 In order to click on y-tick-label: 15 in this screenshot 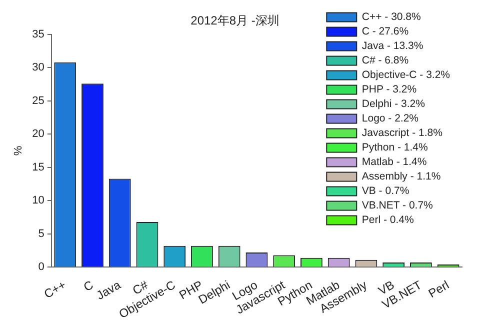, I will do `click(38, 167)`.